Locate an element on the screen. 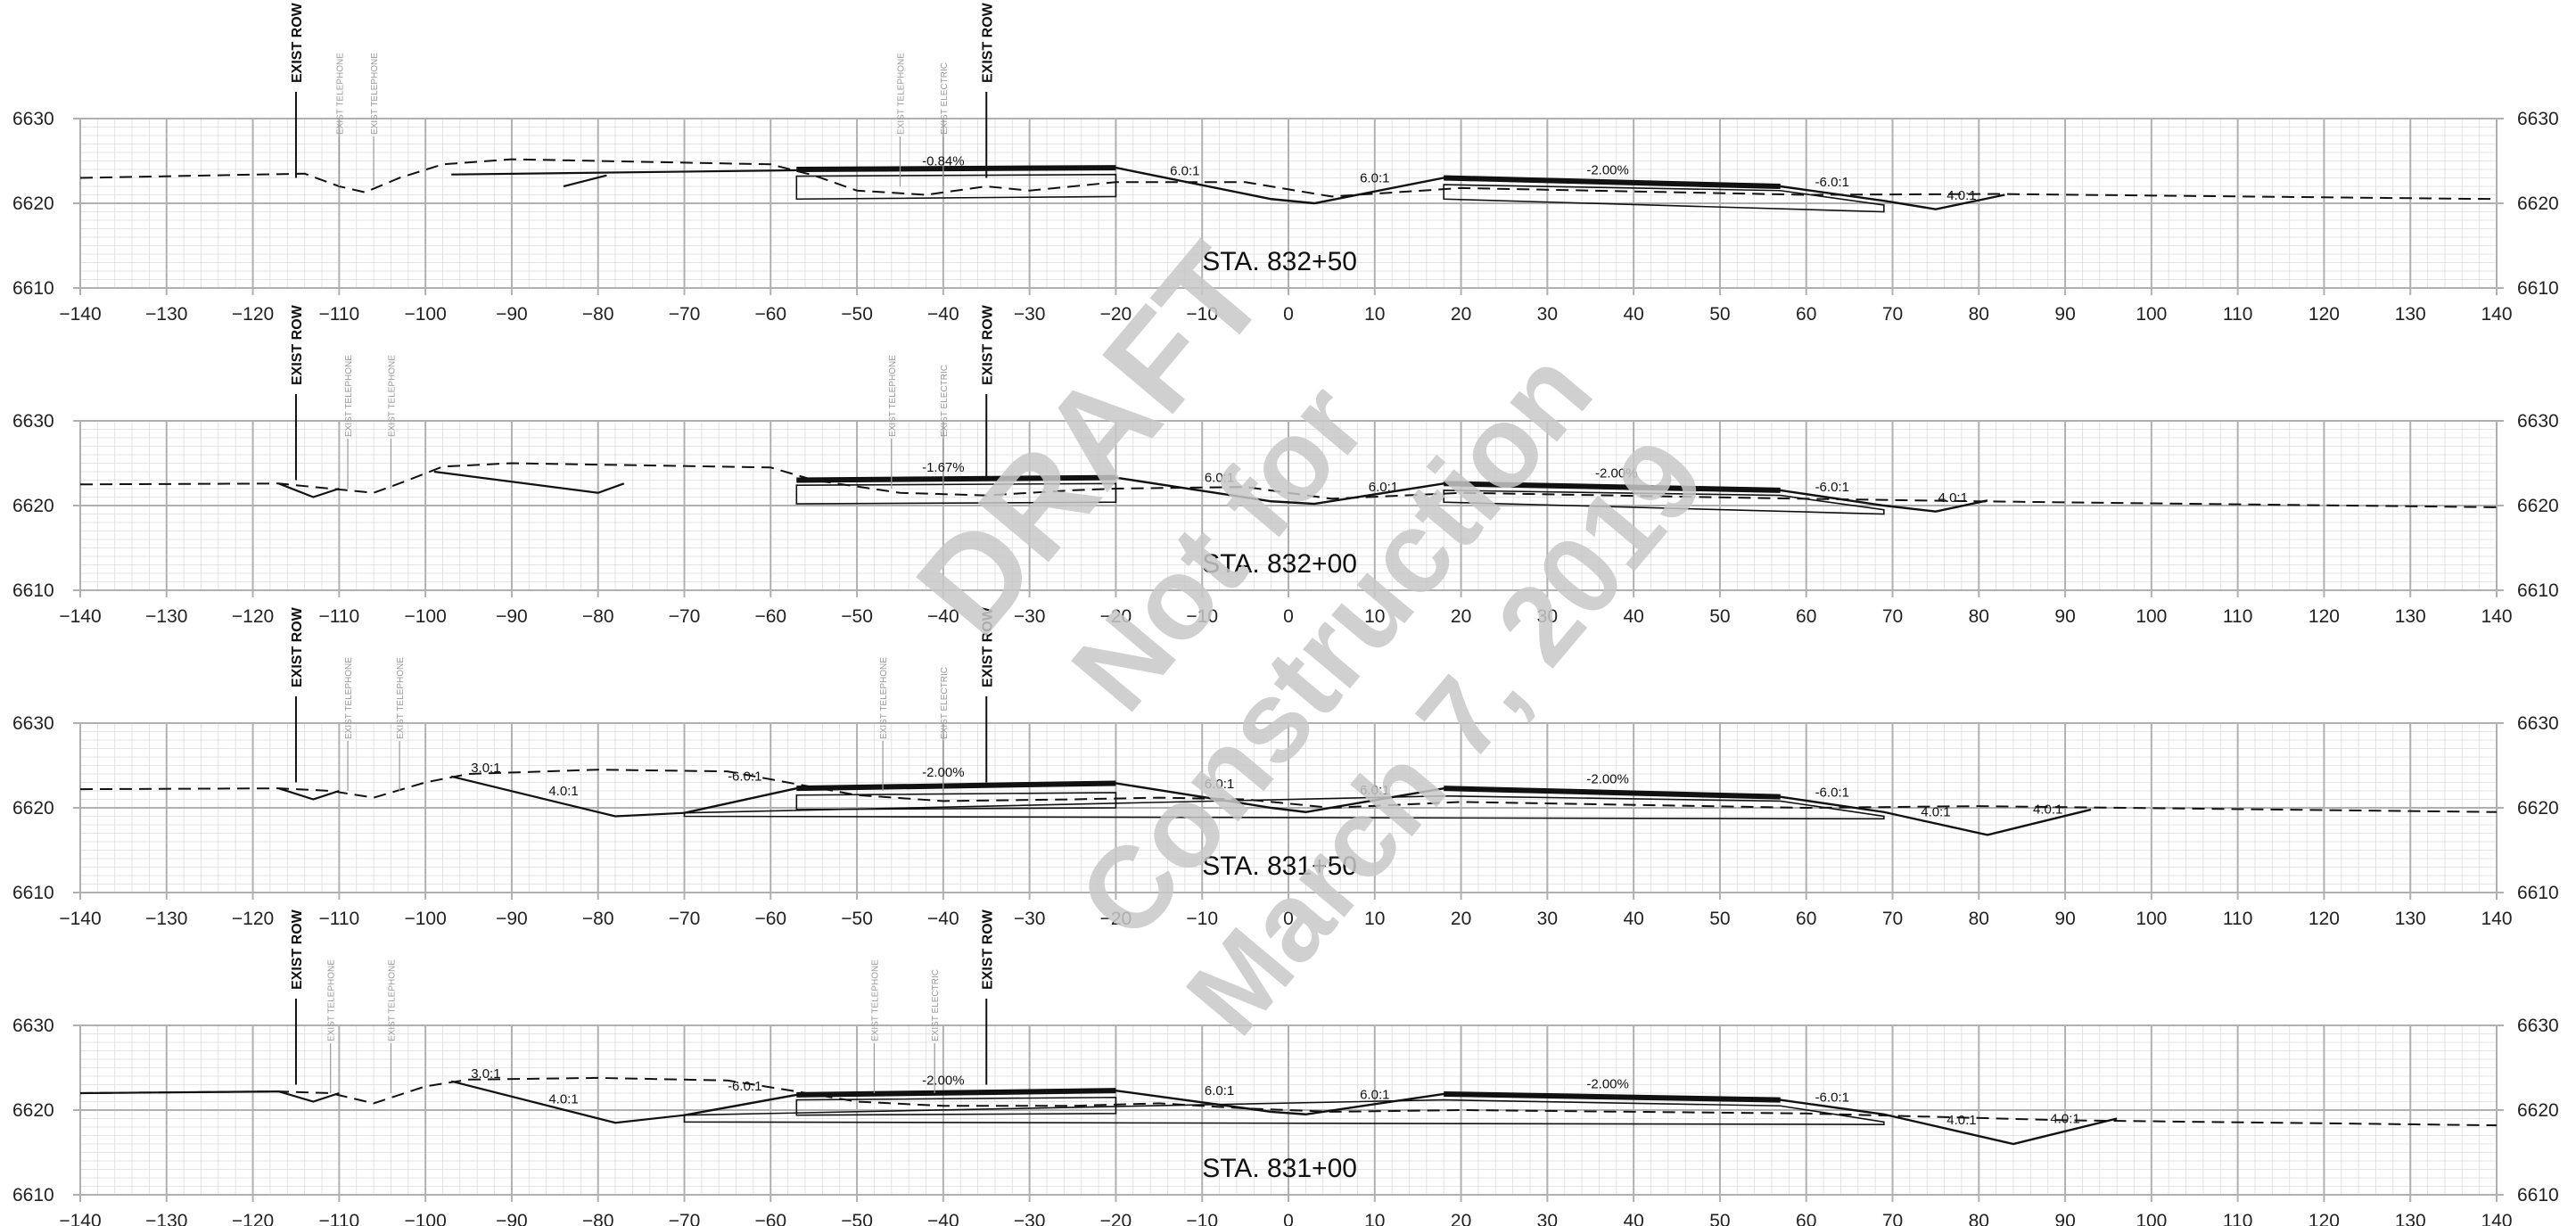 Image resolution: width=2576 pixels, height=1226 pixels. x-tick-label: 90 is located at coordinates (2064, 314).